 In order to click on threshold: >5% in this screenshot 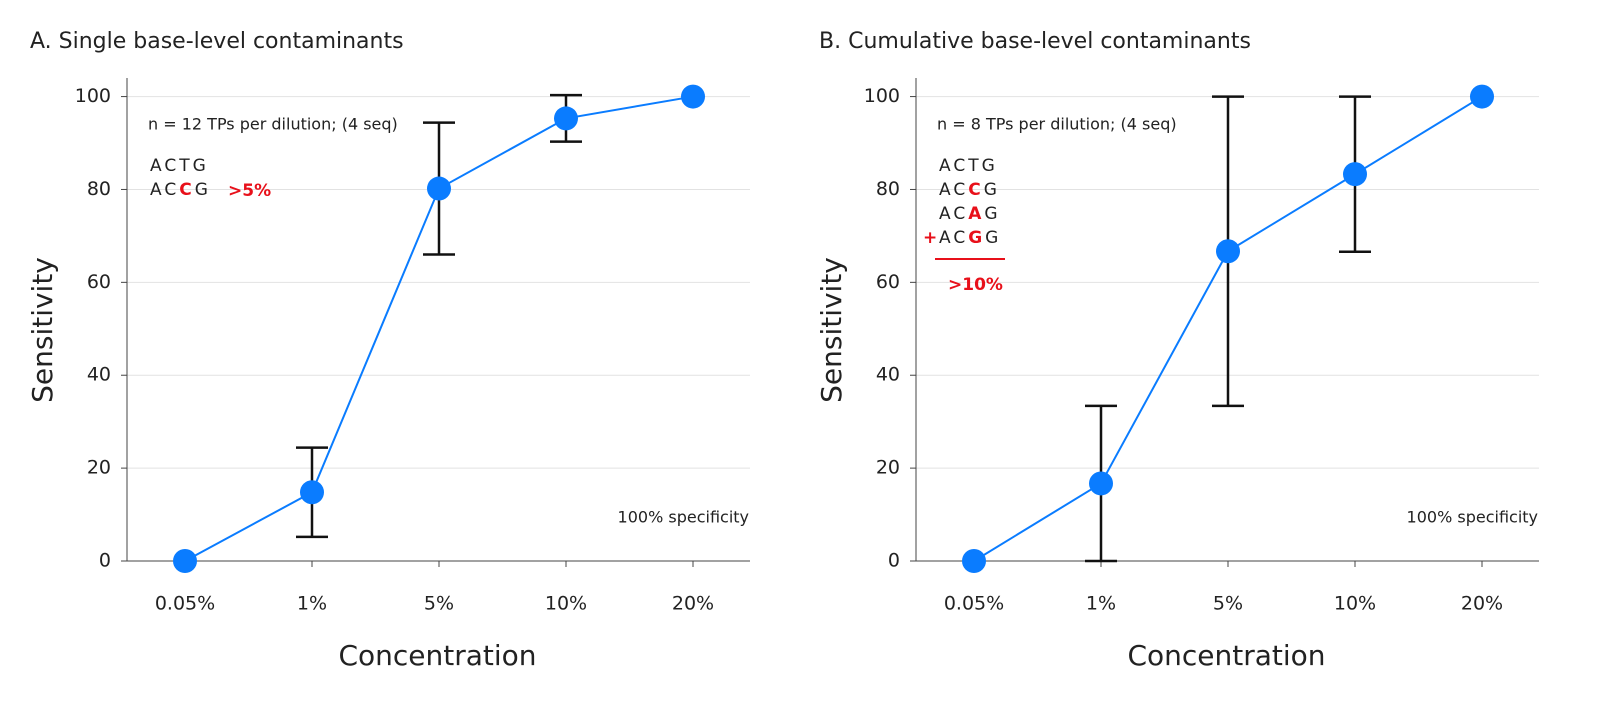, I will do `click(249, 191)`.